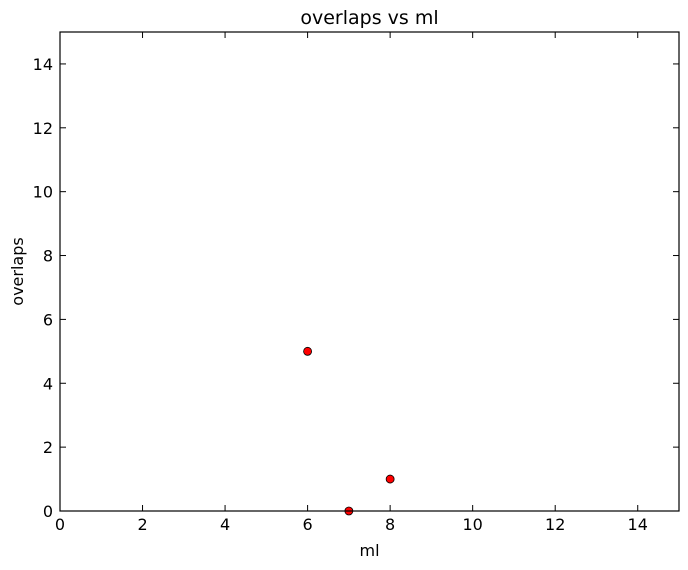 Image resolution: width=688 pixels, height=570 pixels. Describe the element at coordinates (390, 524) in the screenshot. I see `x-tick-label: 8` at that location.